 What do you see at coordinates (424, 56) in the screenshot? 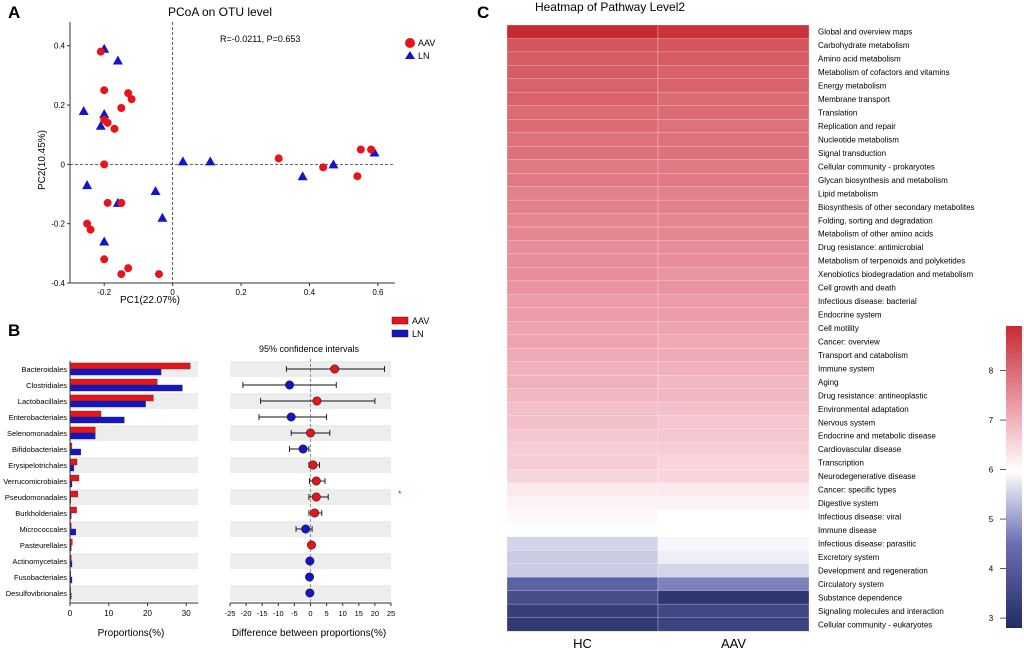
I see `legend-ln-label: LN` at bounding box center [424, 56].